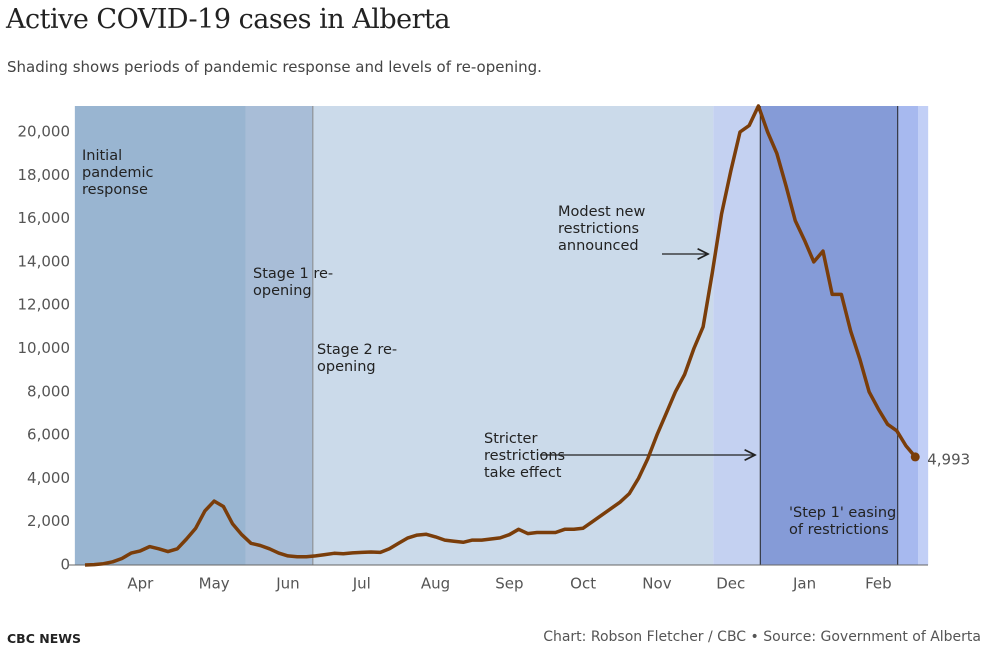  I want to click on annotation: Stricter restrictions take effect, so click(525, 456).